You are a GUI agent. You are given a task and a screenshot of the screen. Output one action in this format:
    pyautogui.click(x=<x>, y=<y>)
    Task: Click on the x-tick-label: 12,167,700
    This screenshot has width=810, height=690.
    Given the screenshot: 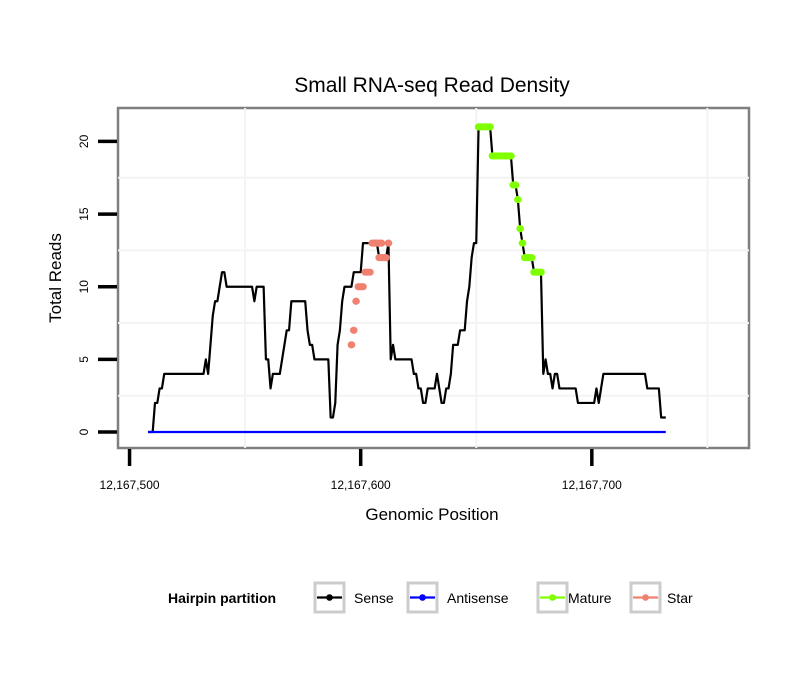 What is the action you would take?
    pyautogui.click(x=592, y=485)
    